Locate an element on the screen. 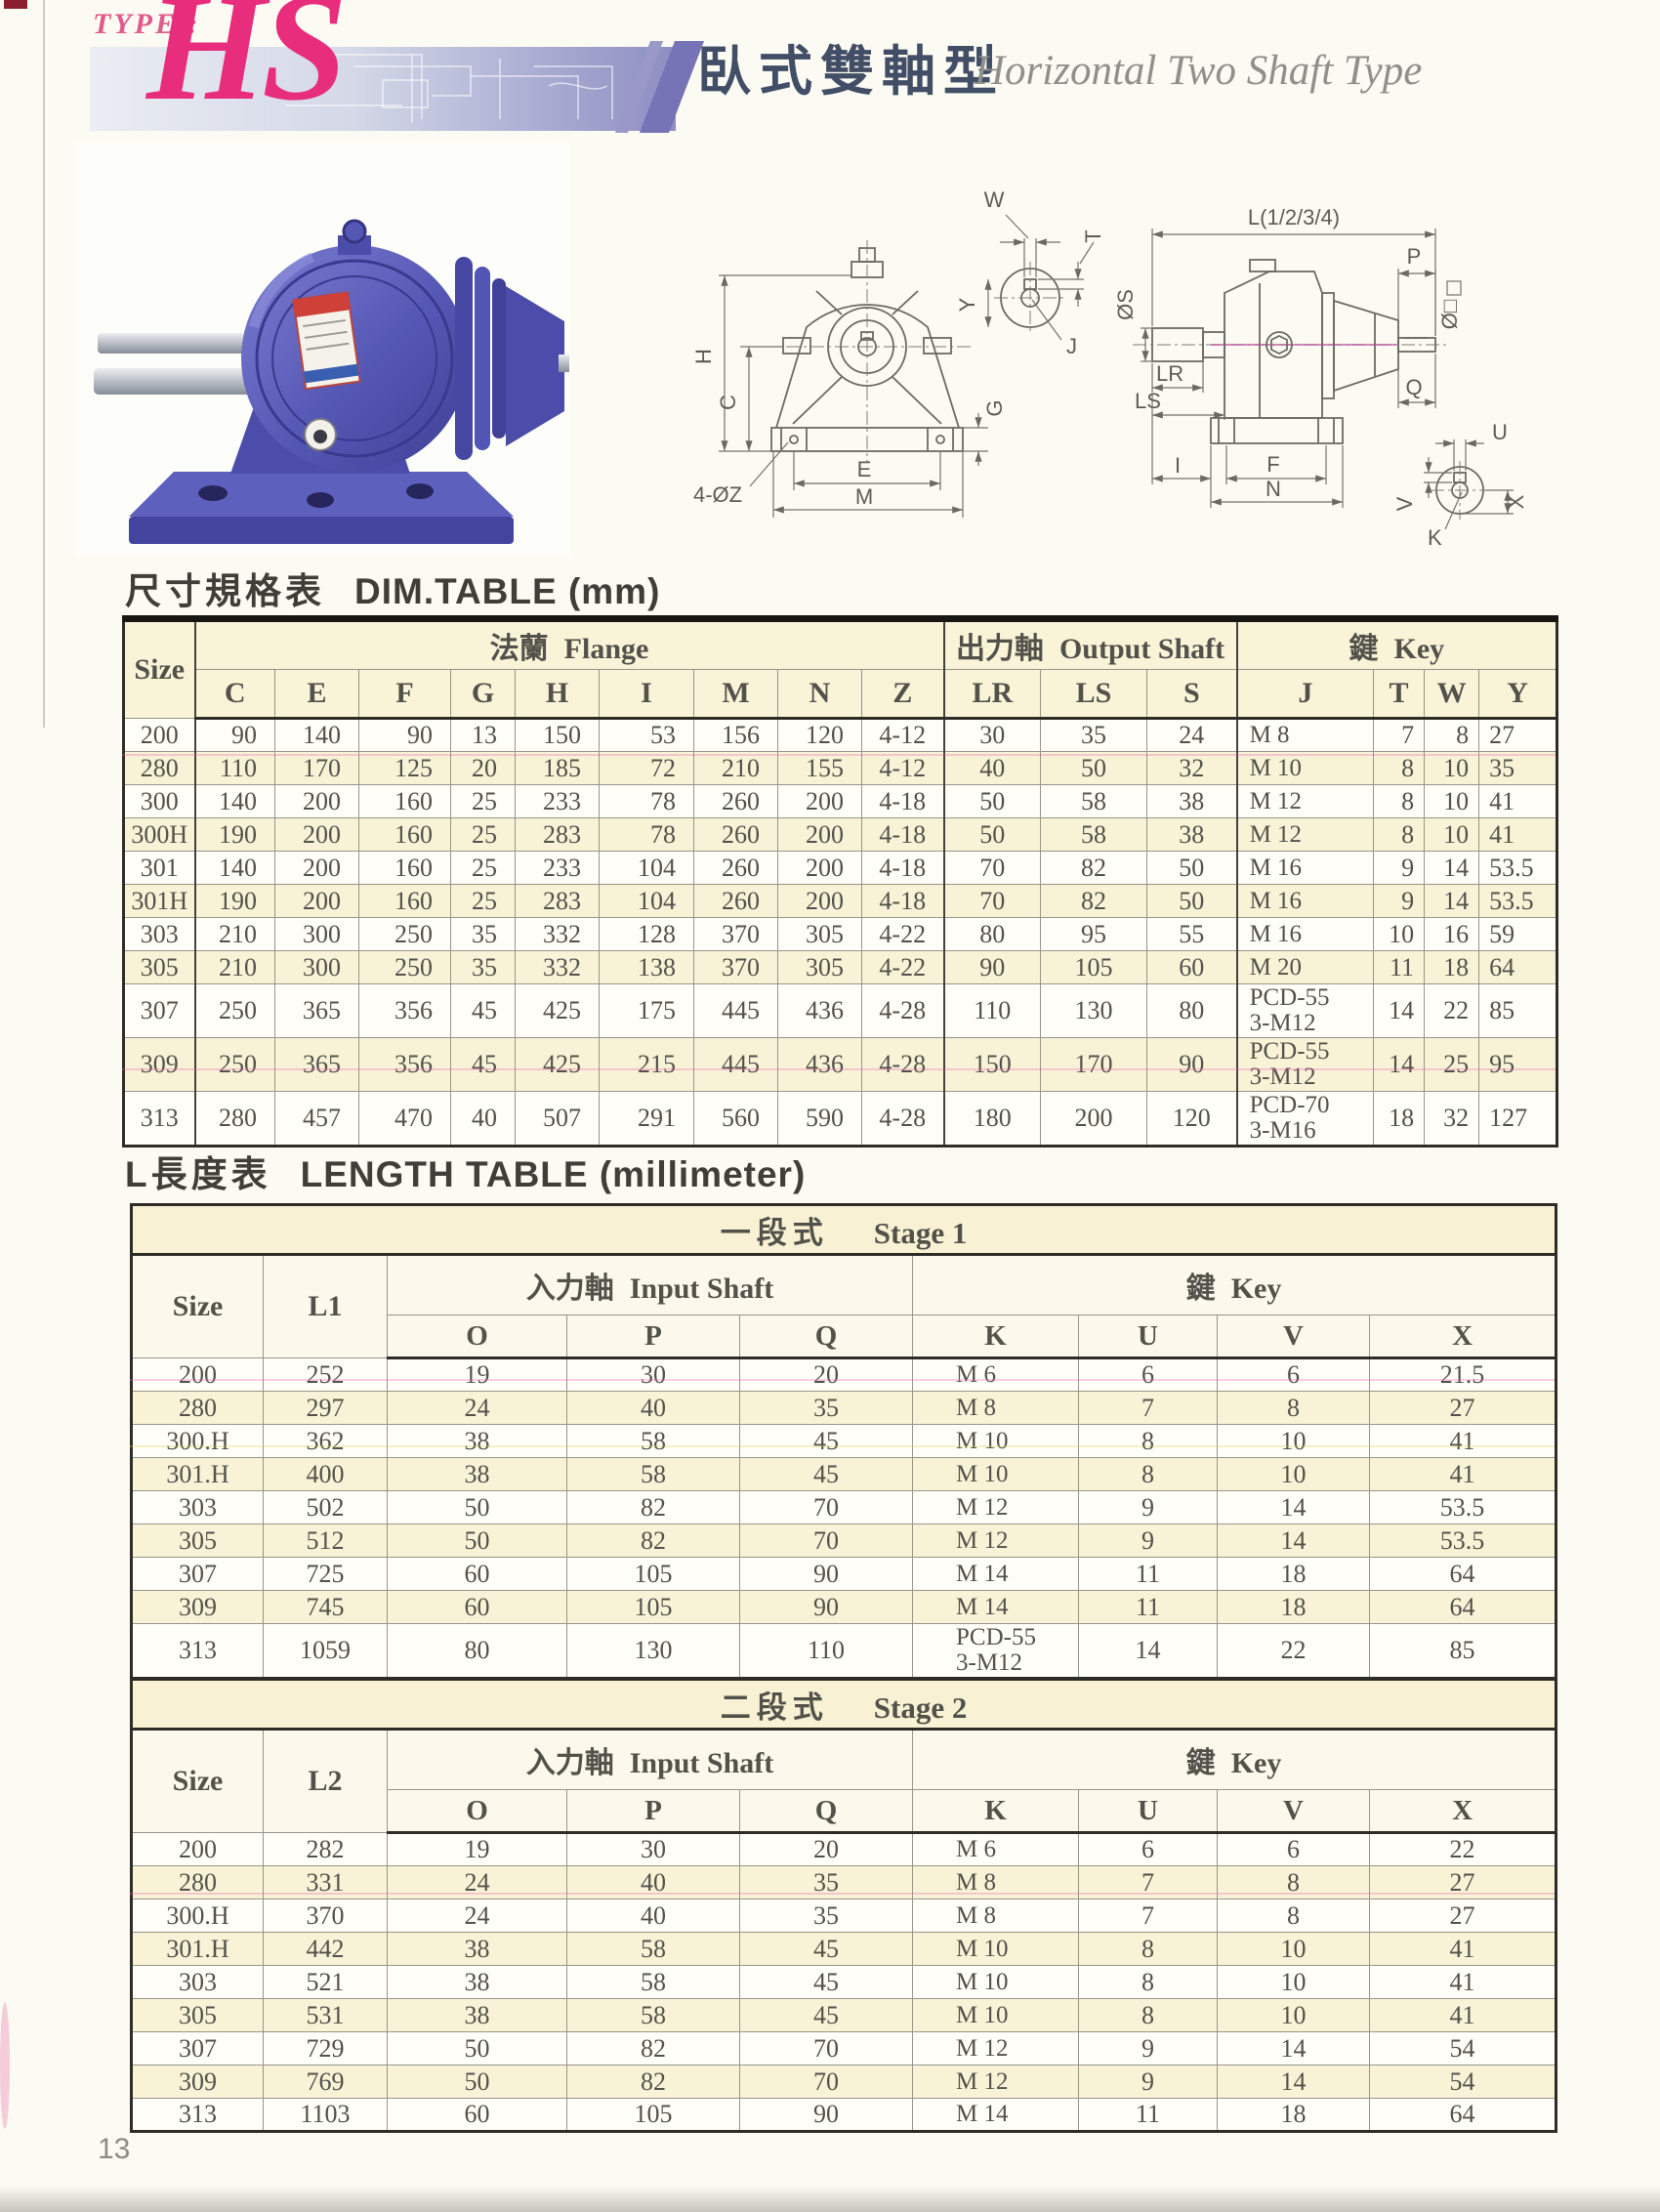 This screenshot has height=2212, width=1660. table-cell: M 16 is located at coordinates (1306, 934).